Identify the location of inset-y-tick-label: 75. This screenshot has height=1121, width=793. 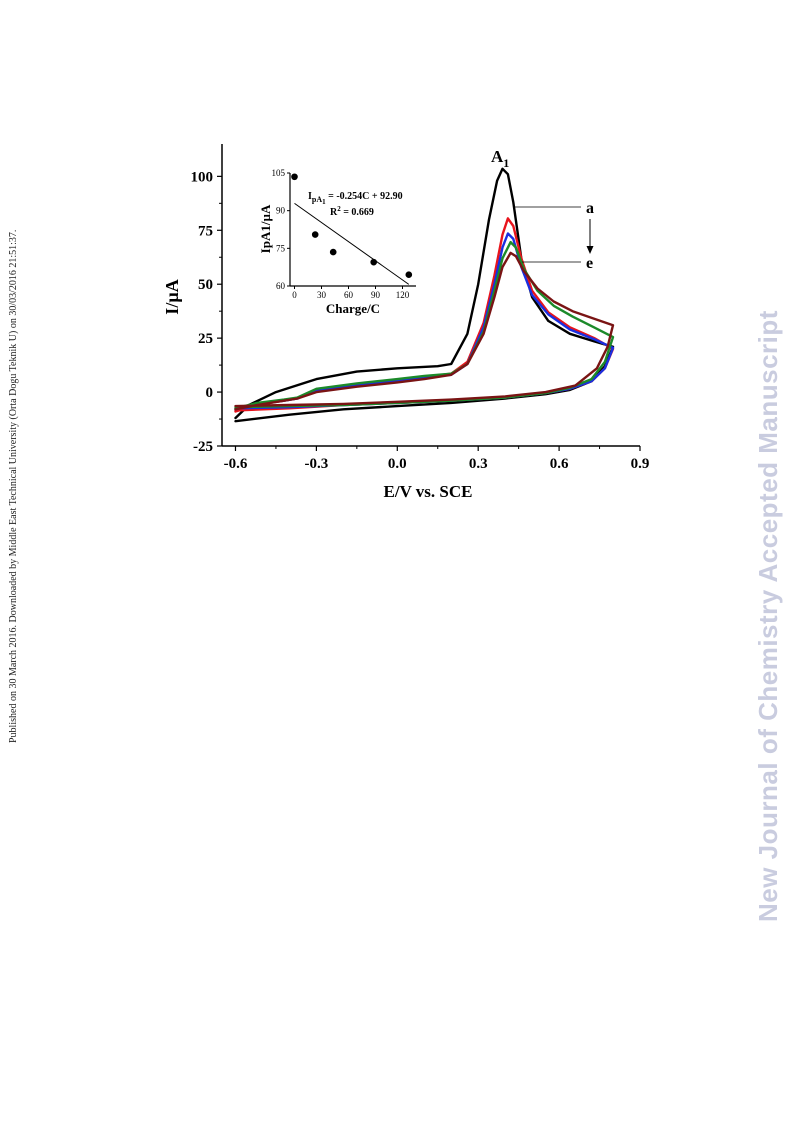
(281, 248).